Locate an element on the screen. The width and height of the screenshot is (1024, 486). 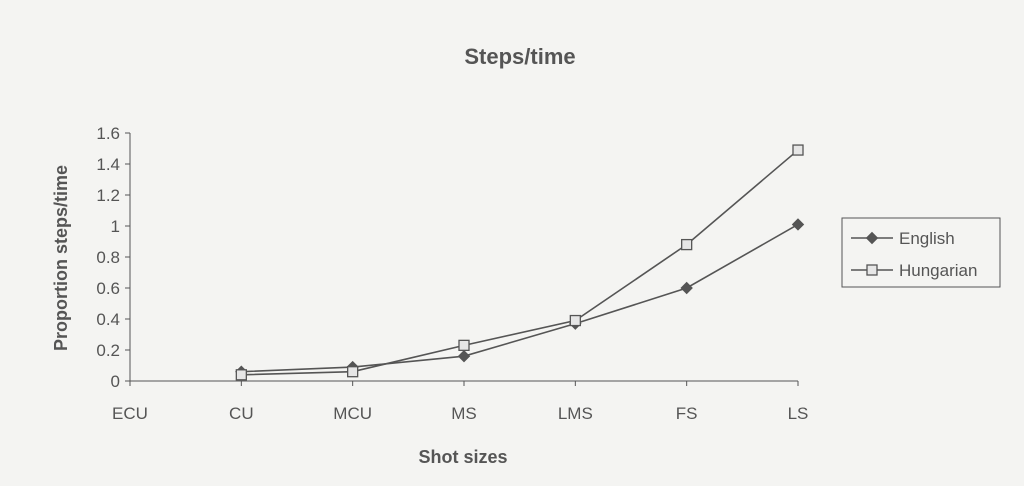
legend-item-english: English is located at coordinates (903, 238).